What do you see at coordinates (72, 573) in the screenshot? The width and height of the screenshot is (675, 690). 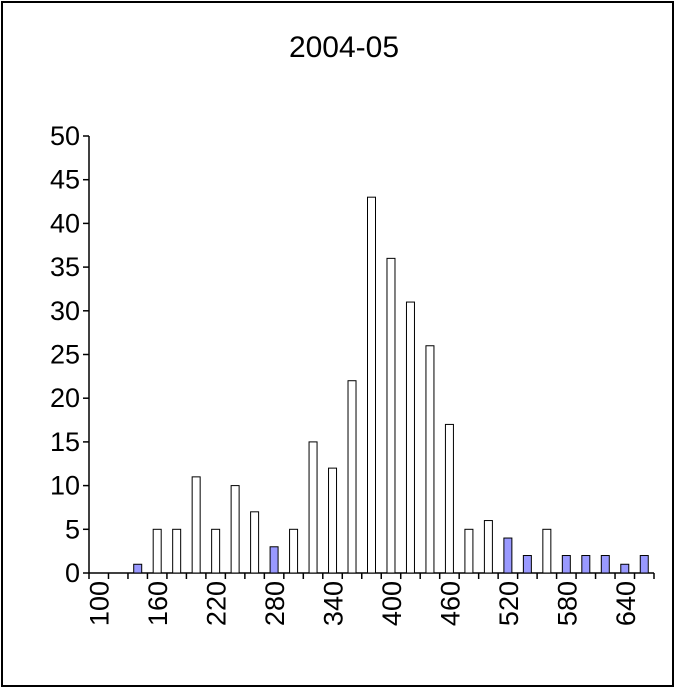 I see `y-tick-label: 0` at bounding box center [72, 573].